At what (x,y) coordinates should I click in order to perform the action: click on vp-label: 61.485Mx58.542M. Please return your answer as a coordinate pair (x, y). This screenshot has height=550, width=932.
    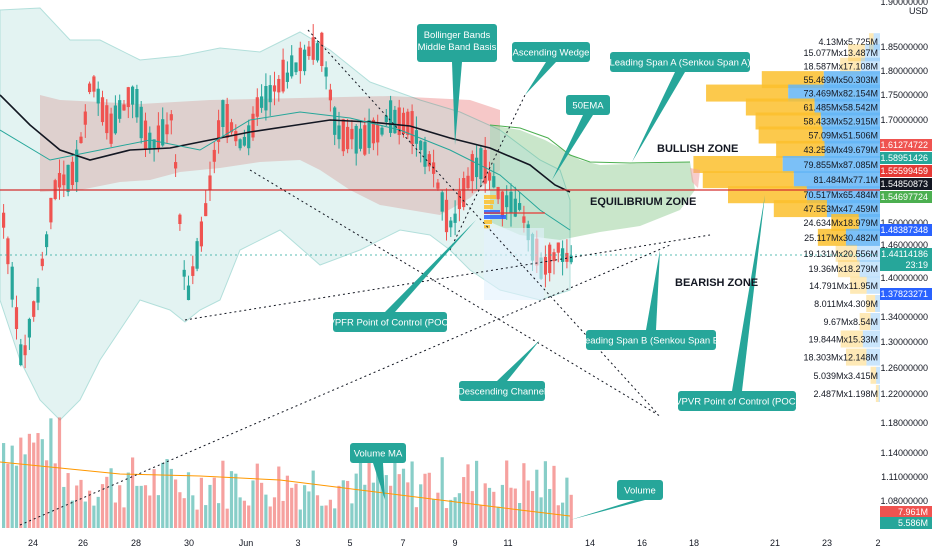
    Looking at the image, I should click on (840, 108).